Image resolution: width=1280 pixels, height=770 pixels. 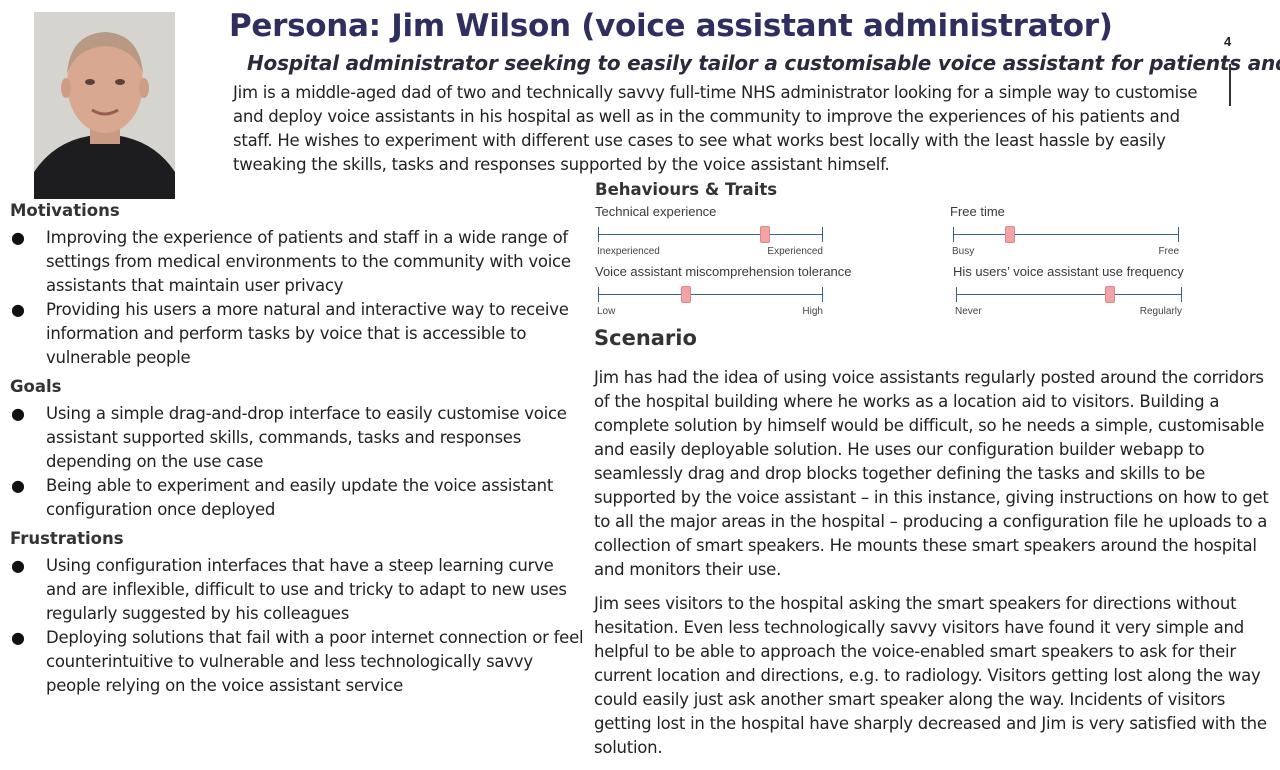 I want to click on trait-min-label: Low, so click(x=606, y=311).